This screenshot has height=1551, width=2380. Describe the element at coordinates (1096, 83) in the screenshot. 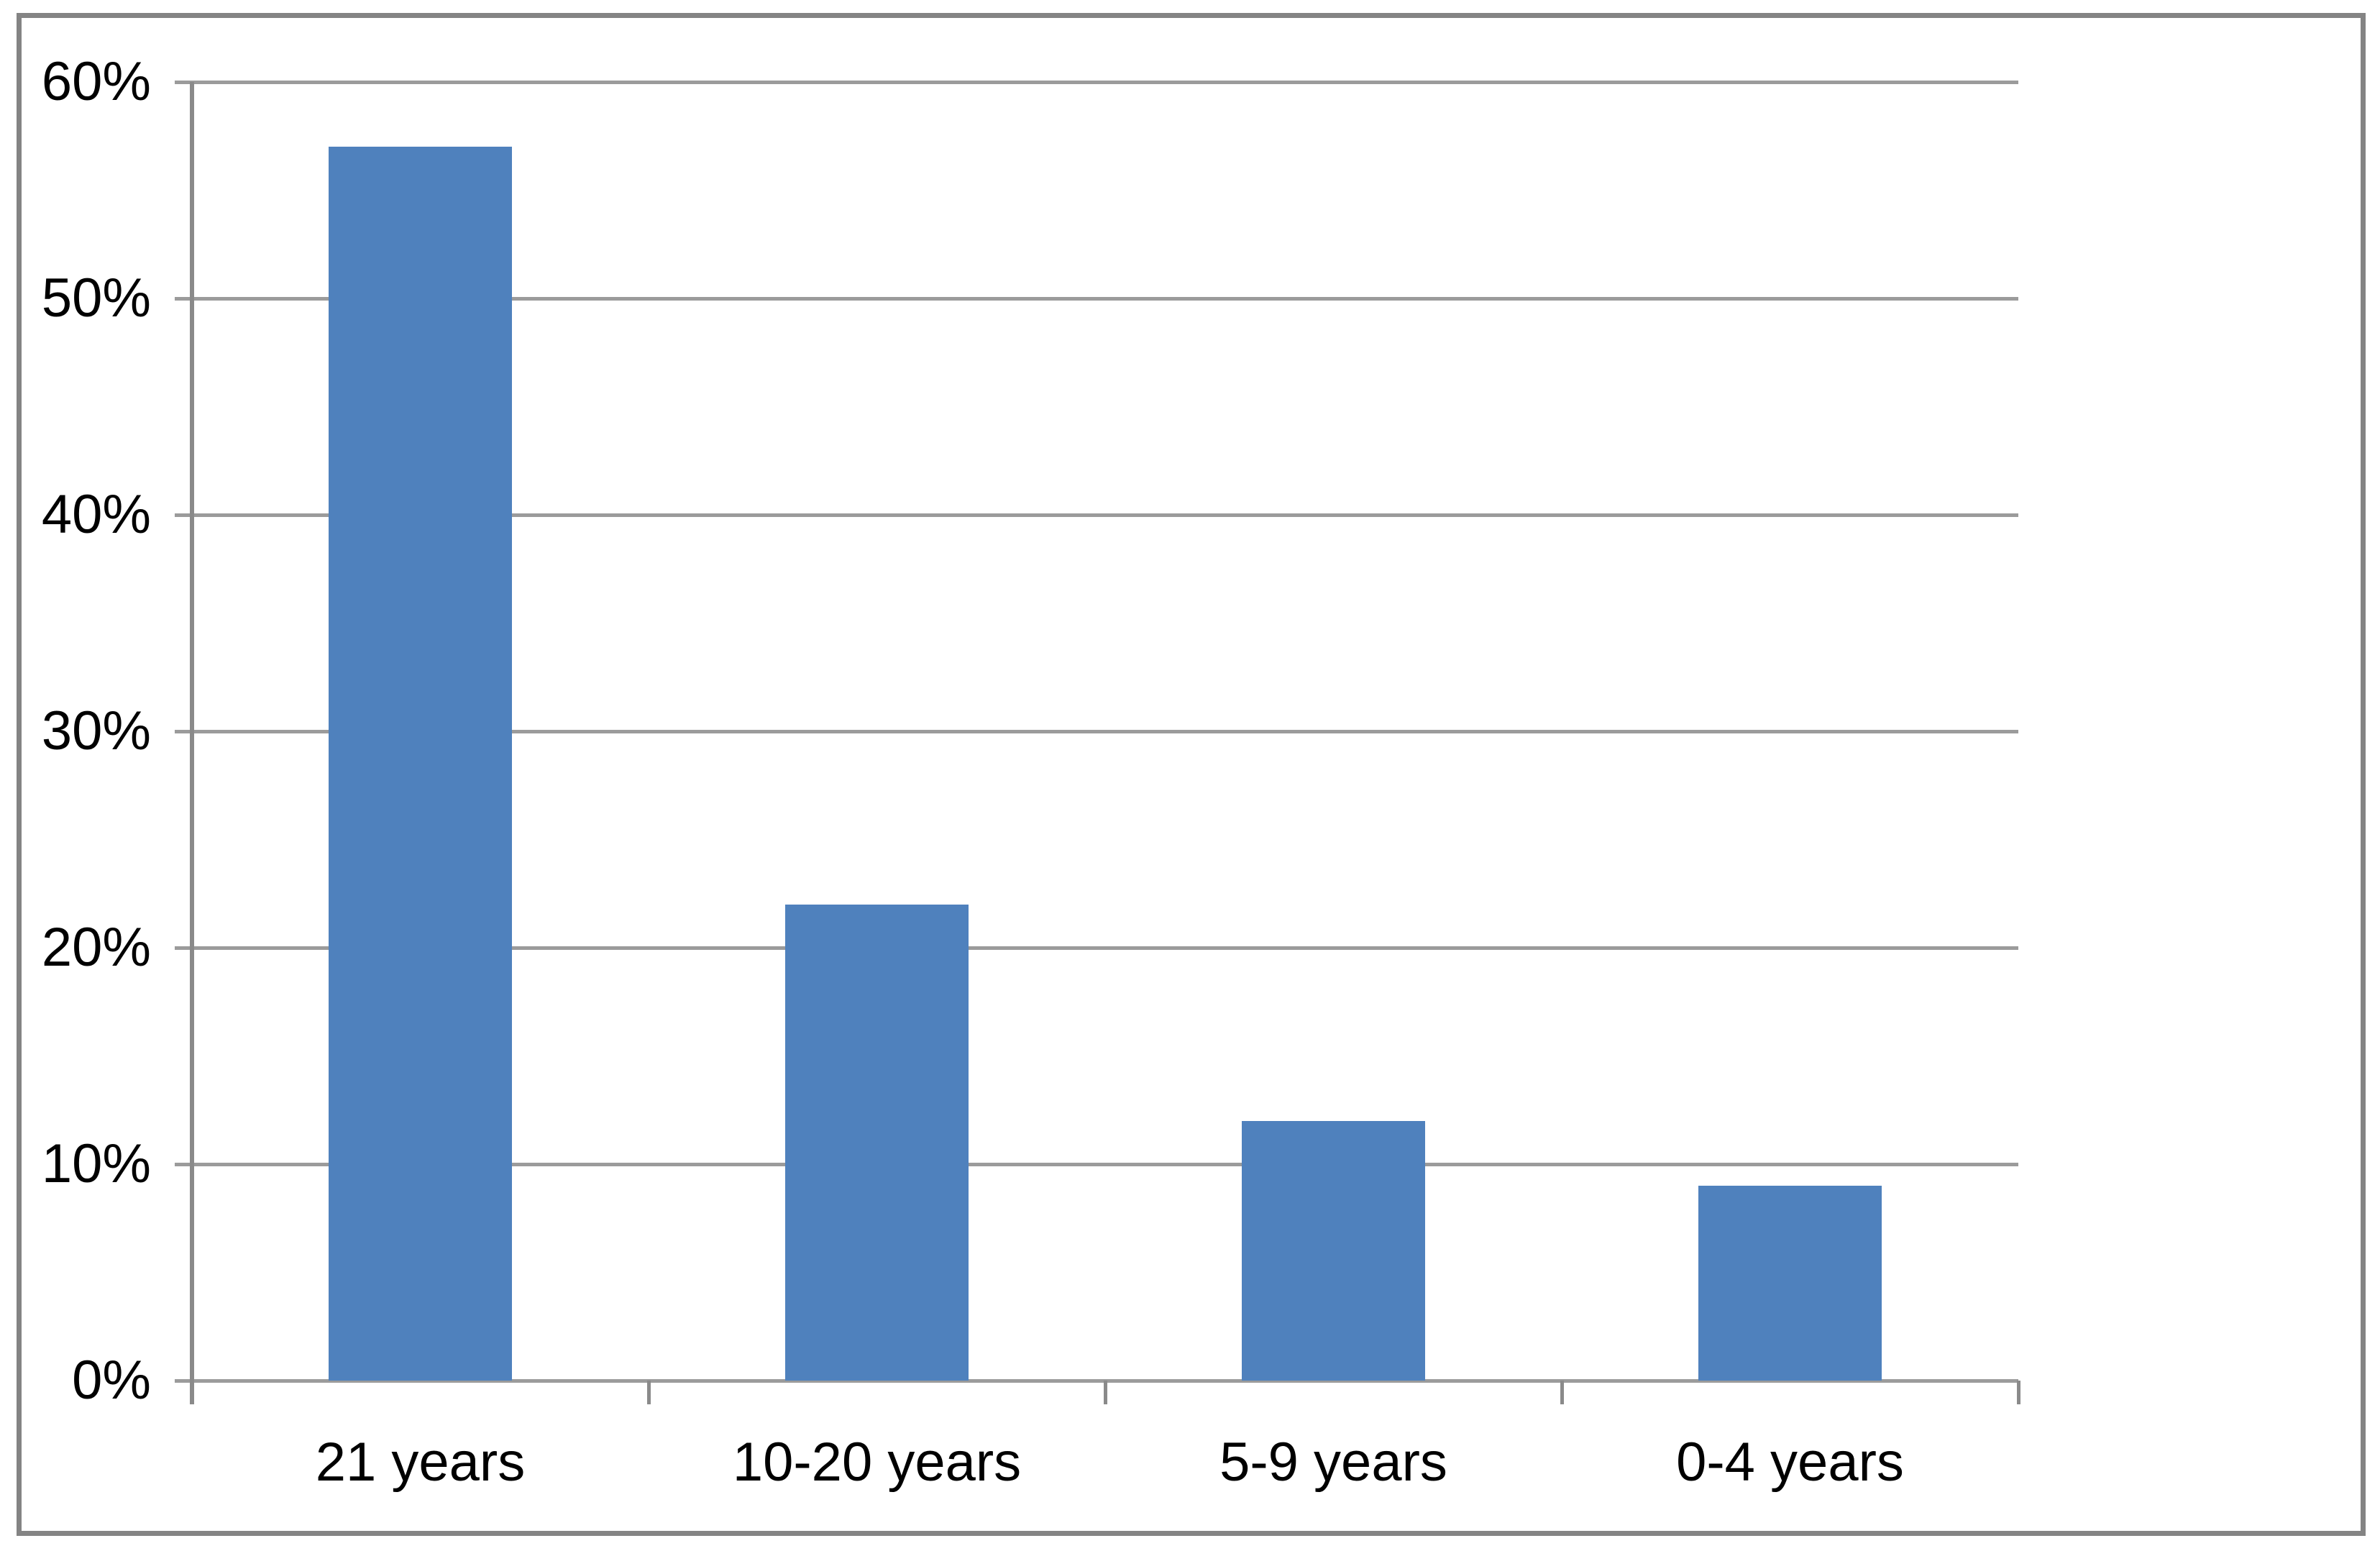

I see `gridline-60%` at that location.